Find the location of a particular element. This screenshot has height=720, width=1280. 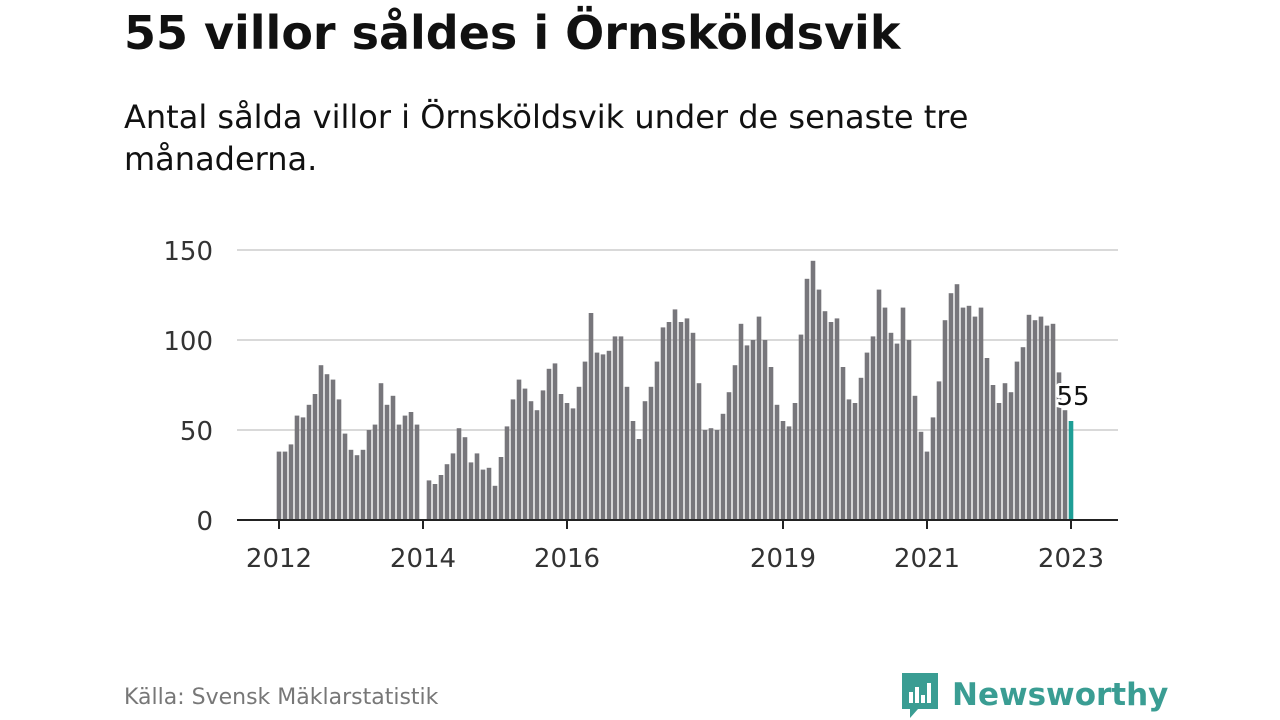

x-tick-label: 2014 is located at coordinates (423, 559).